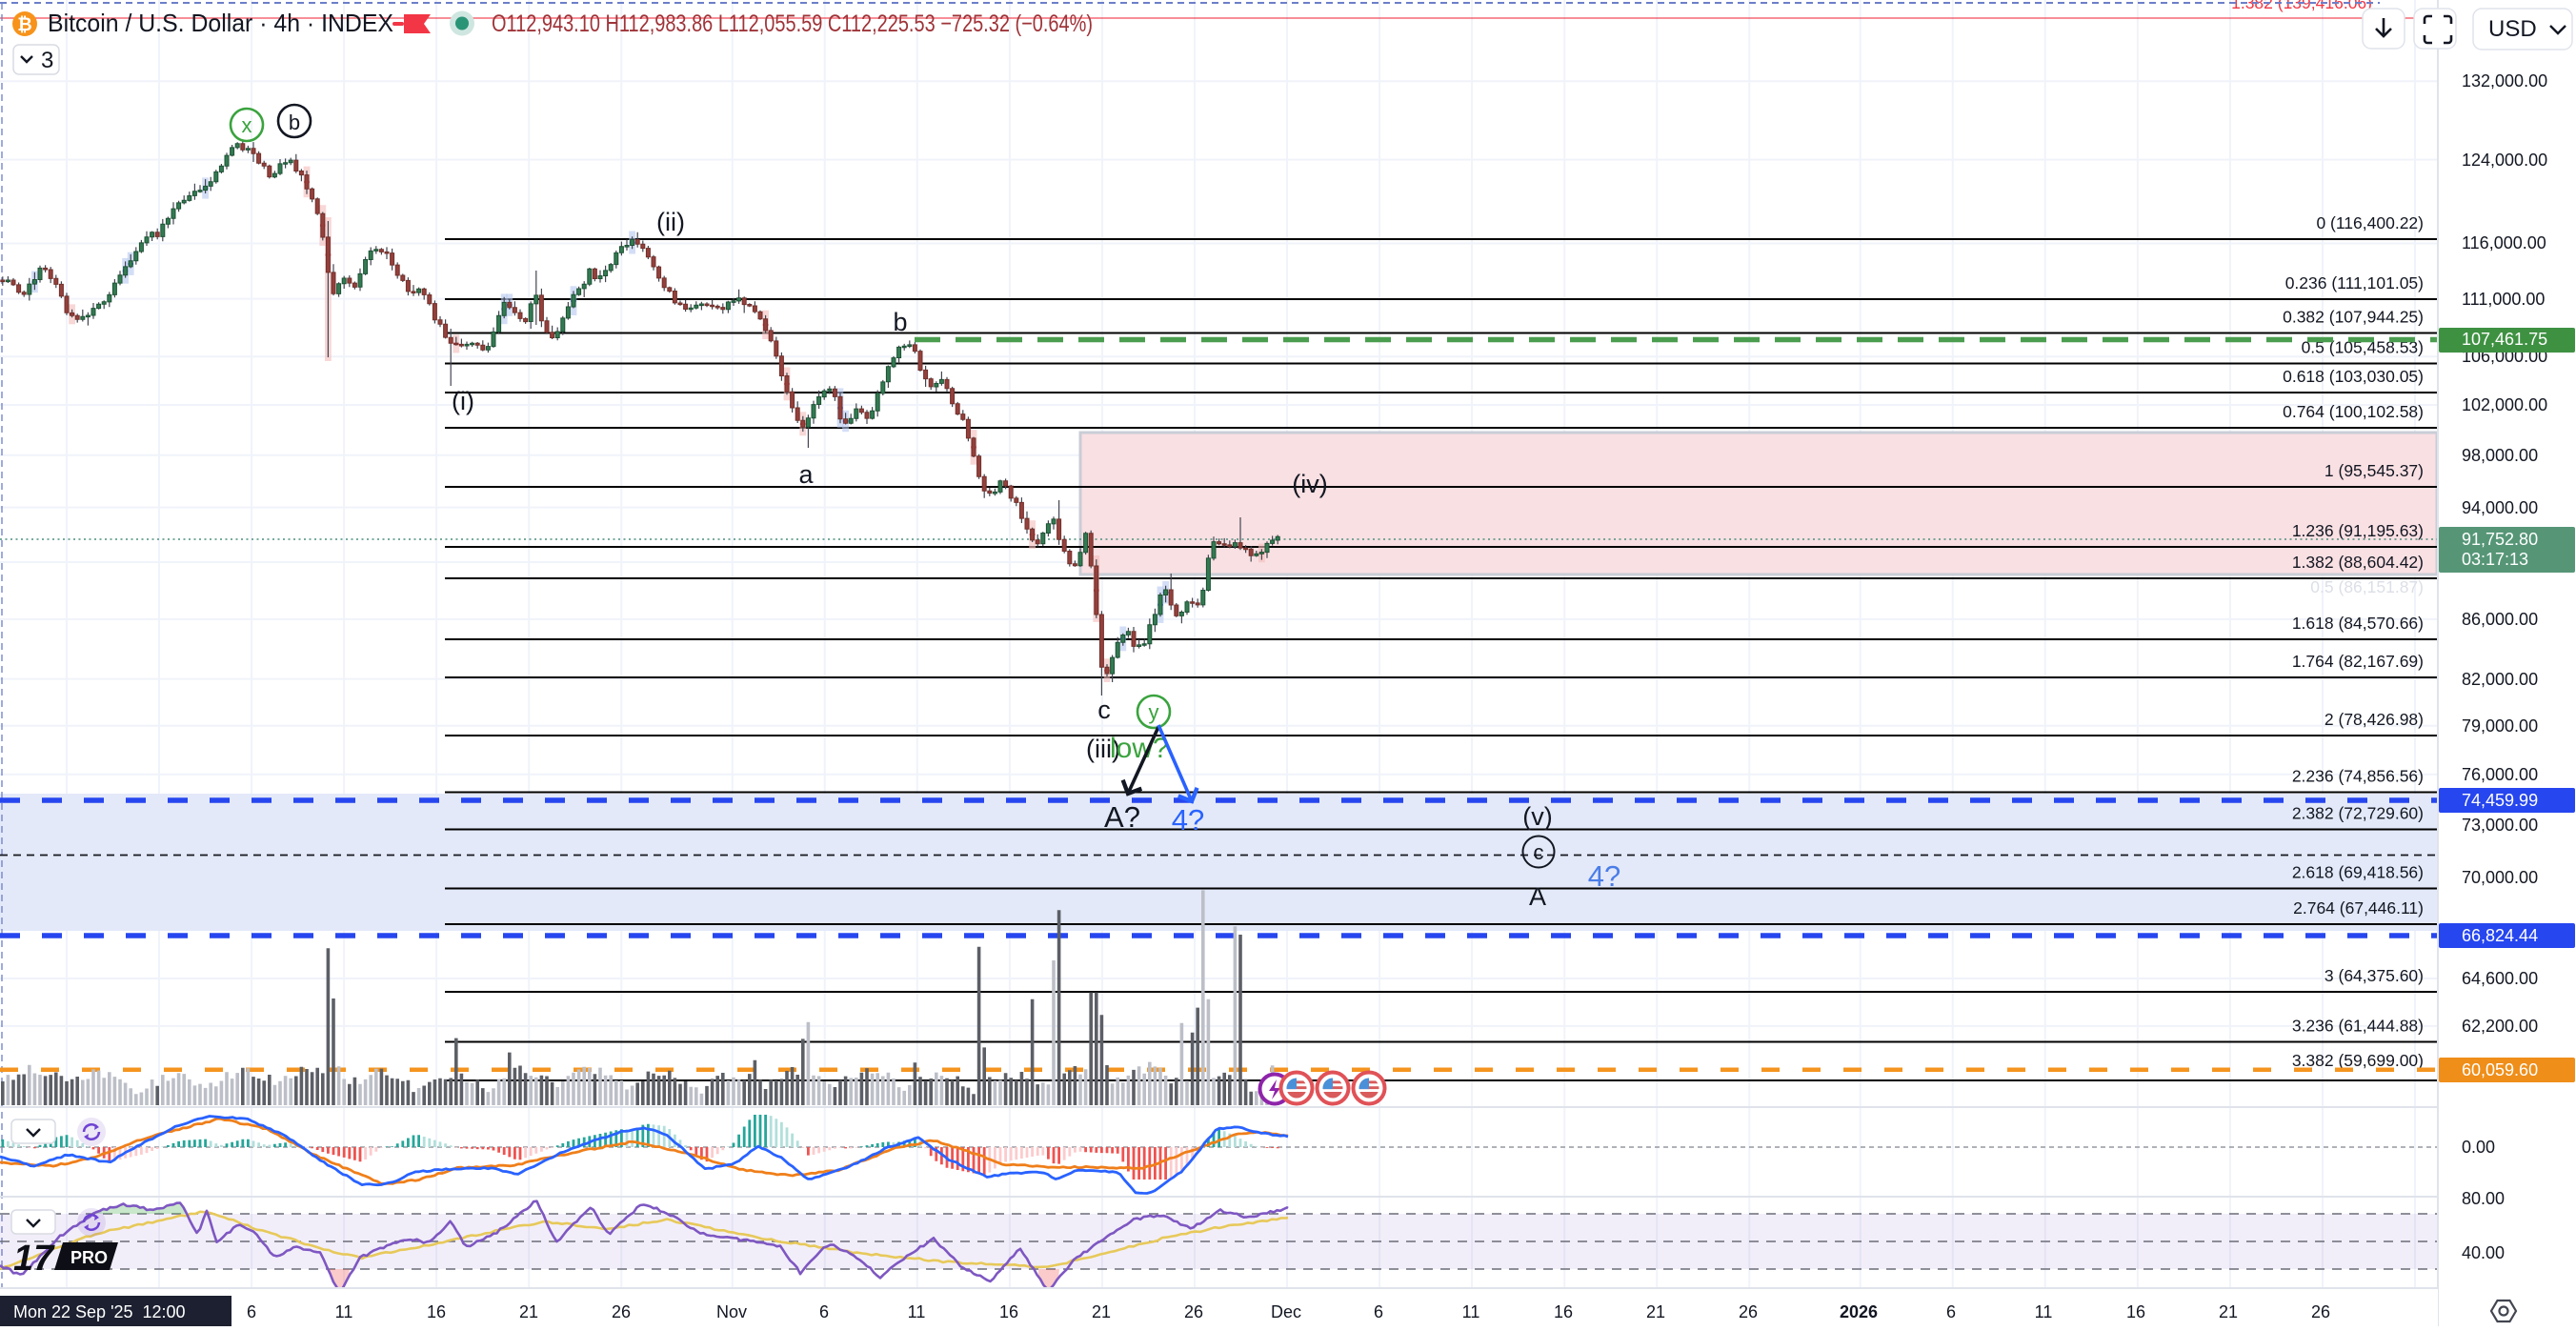 Image resolution: width=2576 pixels, height=1331 pixels. Describe the element at coordinates (1286, 1312) in the screenshot. I see `svg-text: Dec` at that location.